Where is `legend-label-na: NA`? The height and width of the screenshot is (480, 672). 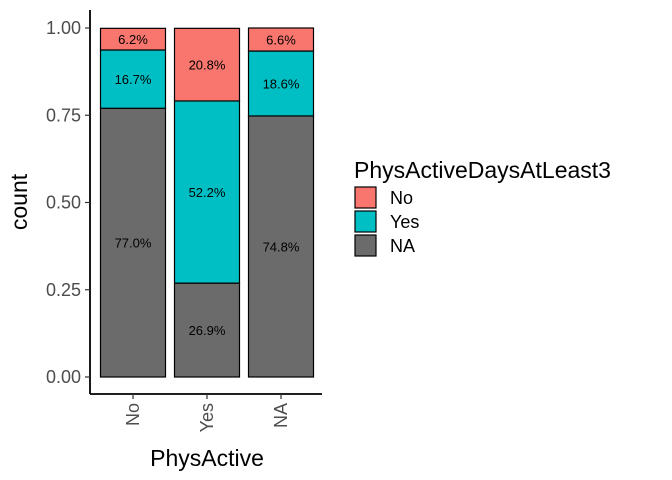 legend-label-na: NA is located at coordinates (402, 246).